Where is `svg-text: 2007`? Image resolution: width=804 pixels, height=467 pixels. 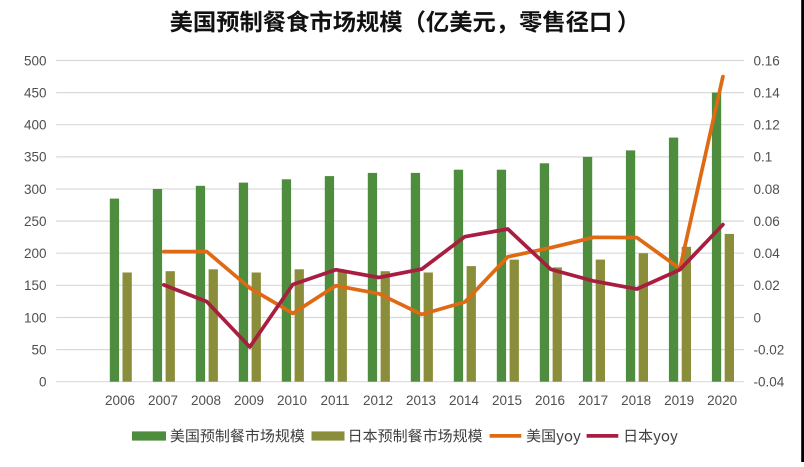 svg-text: 2007 is located at coordinates (163, 400).